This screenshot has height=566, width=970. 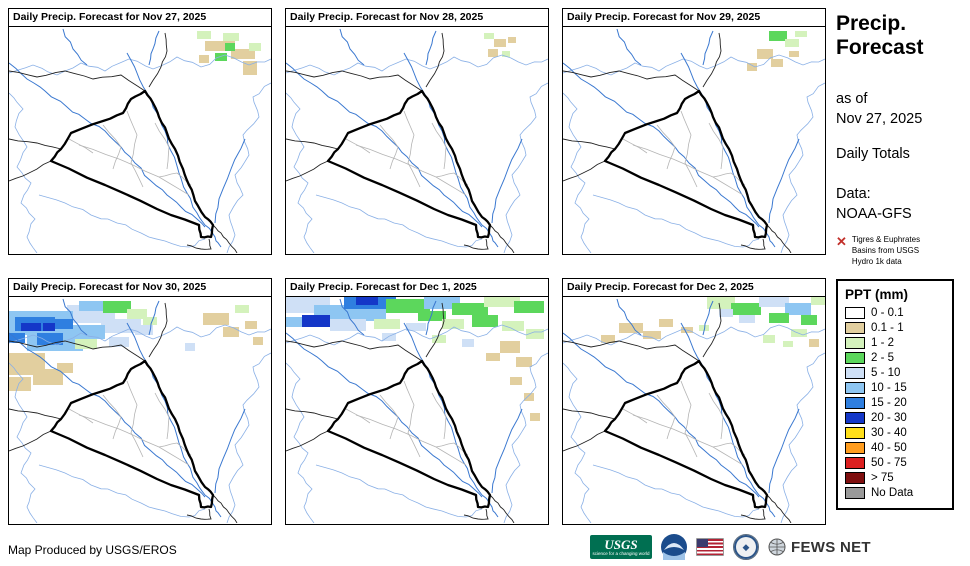 I want to click on page-title: Precip. Forecast, so click(x=901, y=36).